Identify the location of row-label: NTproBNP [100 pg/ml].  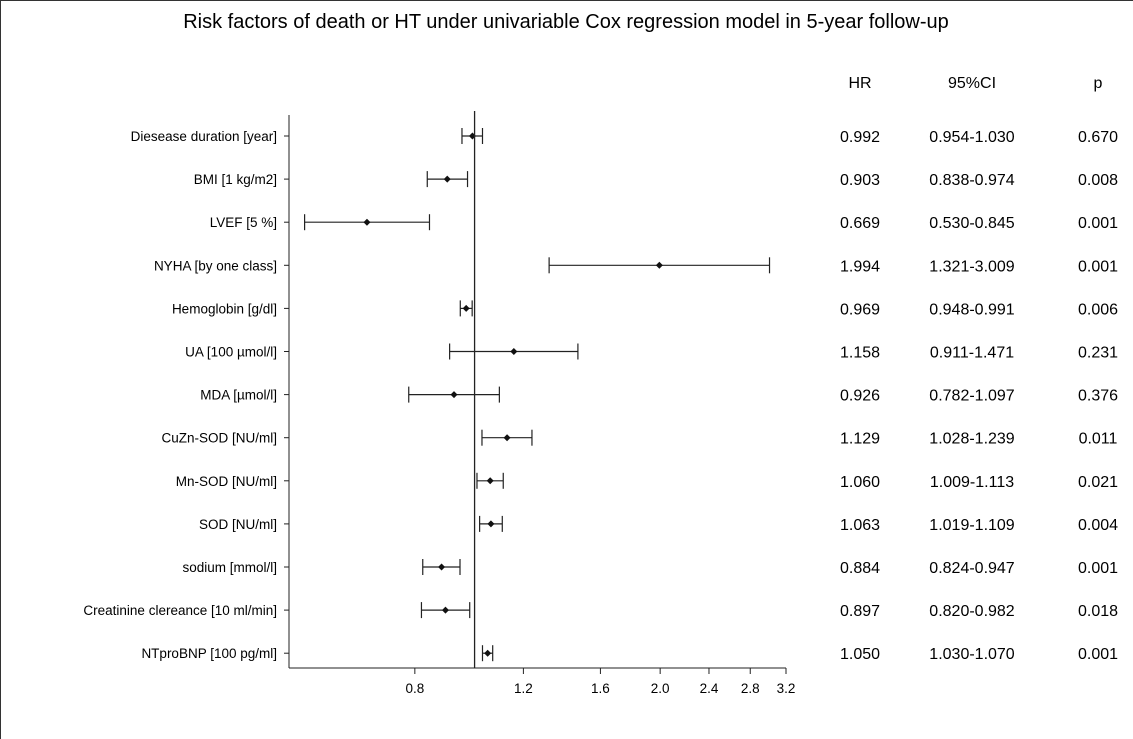
(209, 653).